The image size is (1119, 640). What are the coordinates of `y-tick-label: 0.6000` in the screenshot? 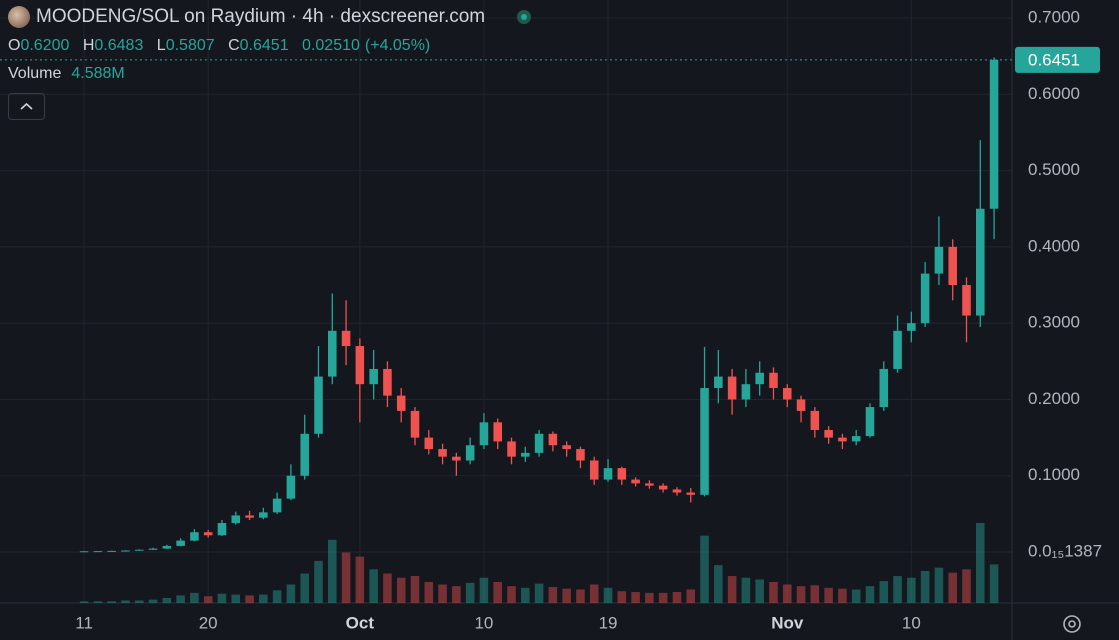 It's located at (1054, 93).